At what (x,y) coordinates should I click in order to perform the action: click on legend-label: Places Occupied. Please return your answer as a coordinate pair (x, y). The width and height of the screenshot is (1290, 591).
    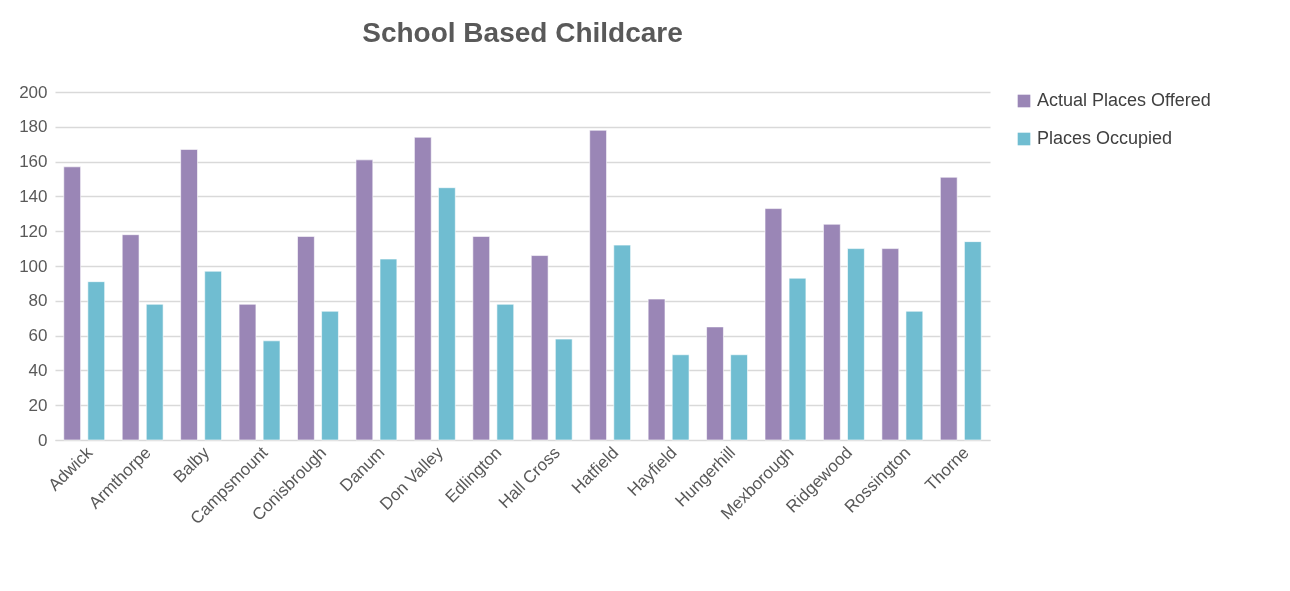
    Looking at the image, I should click on (1105, 138).